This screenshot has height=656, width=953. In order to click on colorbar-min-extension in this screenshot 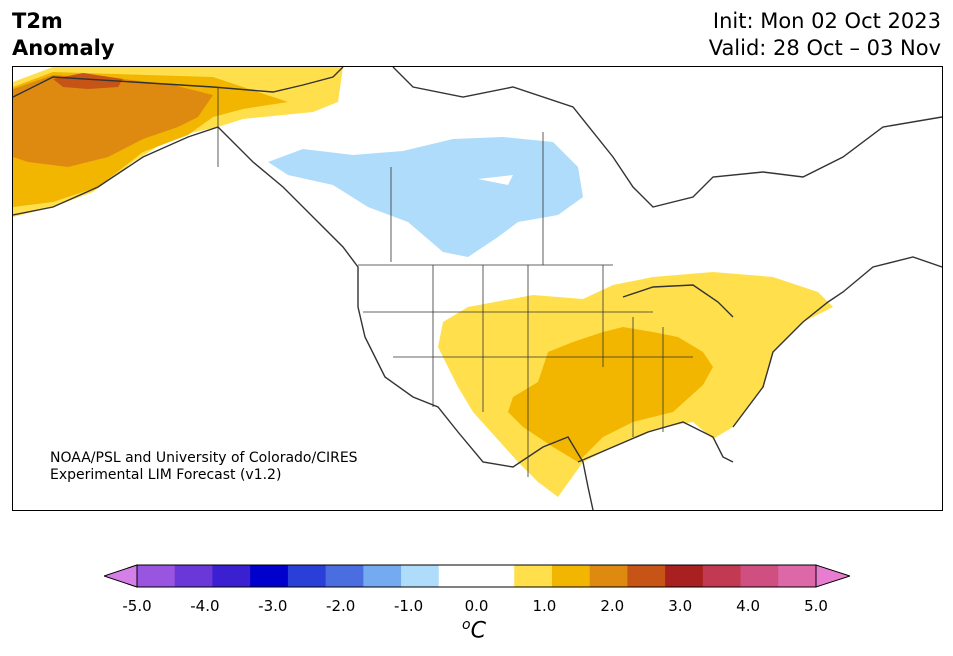, I will do `click(121, 576)`.